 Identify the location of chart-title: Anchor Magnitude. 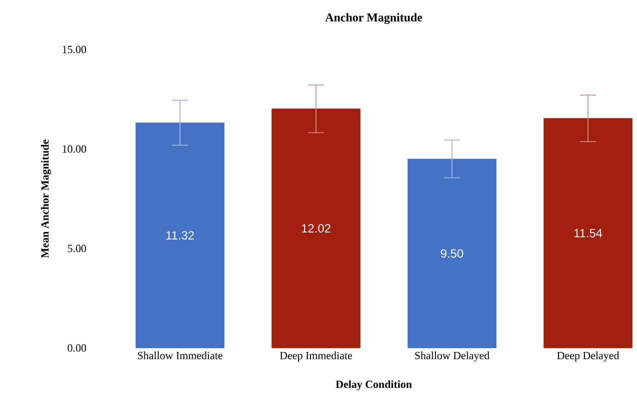
(373, 18).